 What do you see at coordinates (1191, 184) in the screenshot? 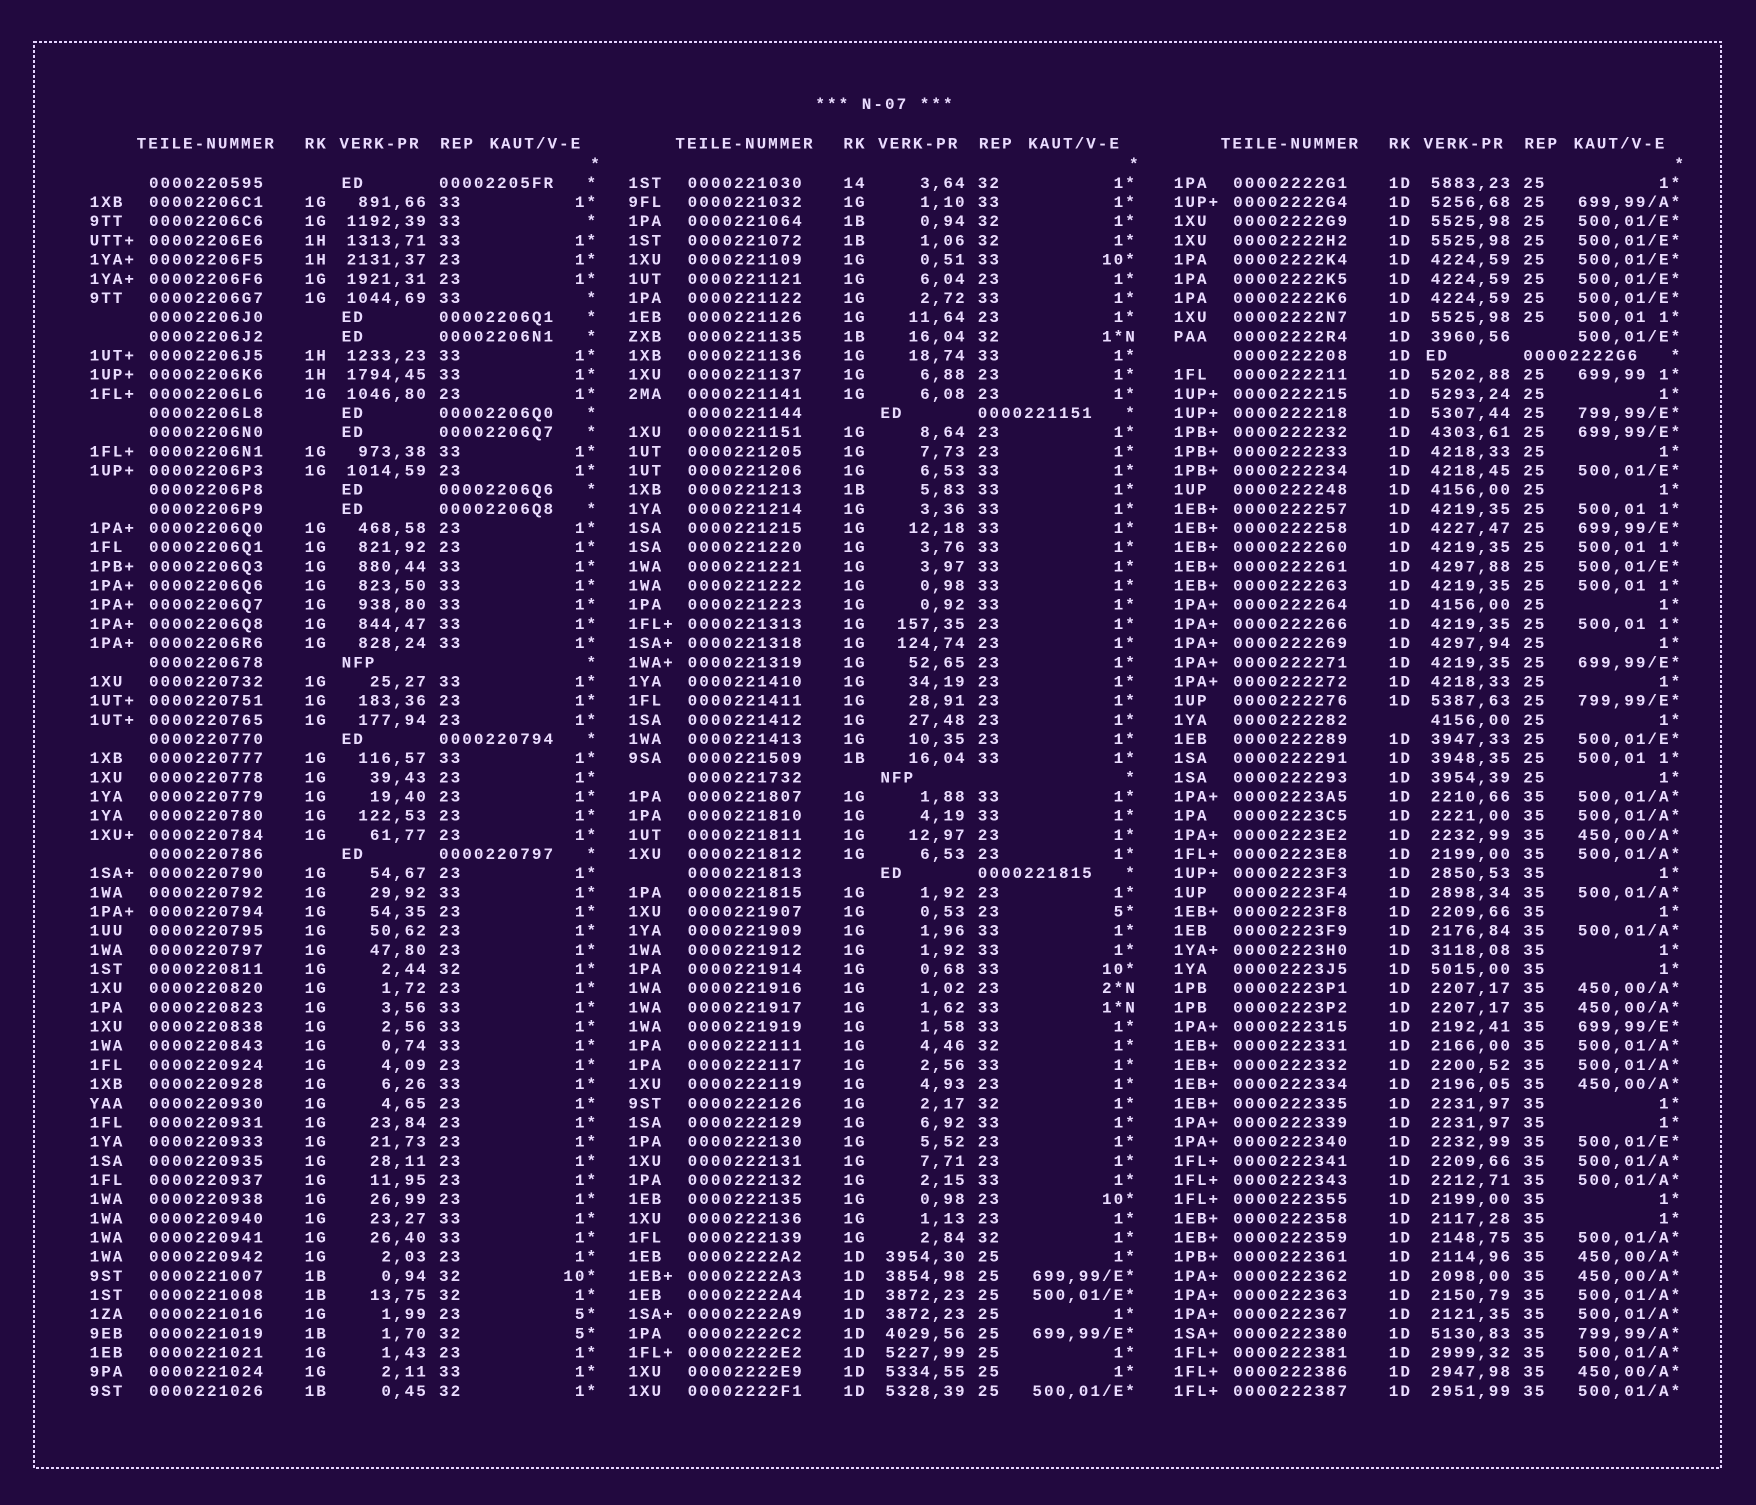
I see `group-code: 1PA` at bounding box center [1191, 184].